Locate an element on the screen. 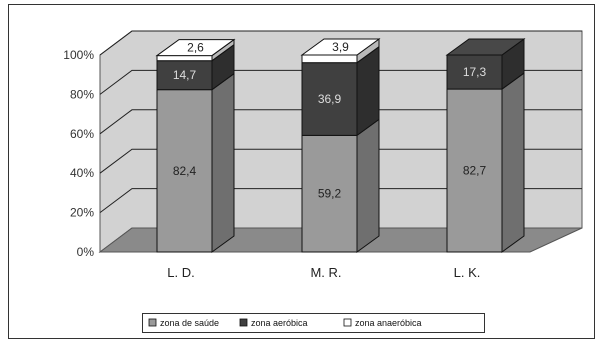 This screenshot has width=603, height=343. legend-item: zona de saúde is located at coordinates (183, 323).